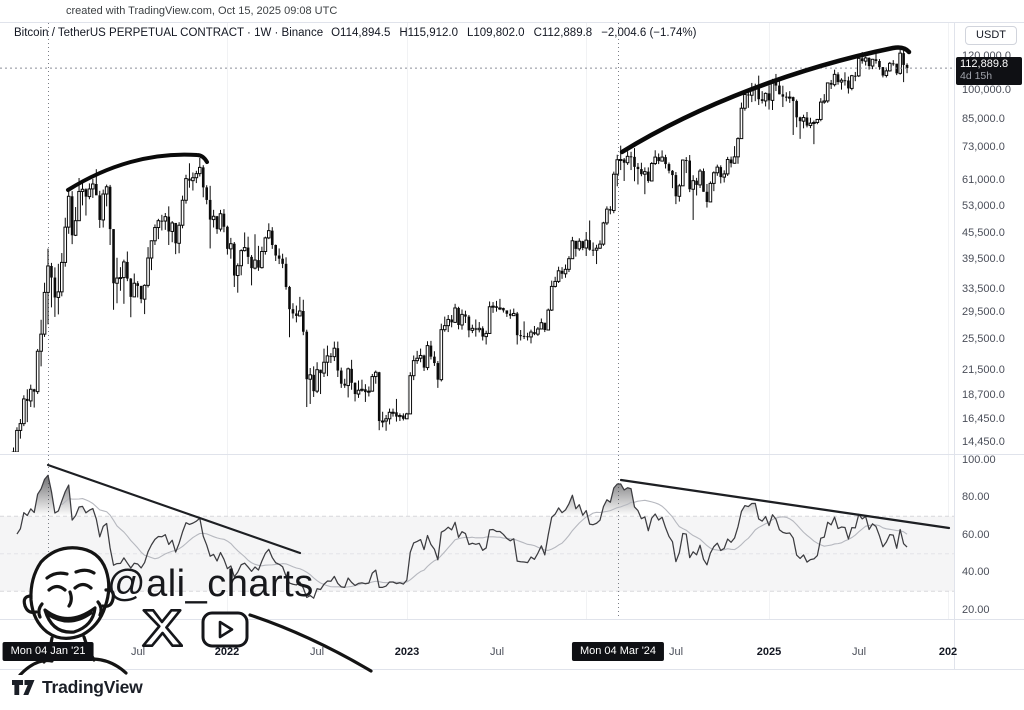  I want to click on time-marker-chip: Mon 04 Jan '21, so click(48, 651).